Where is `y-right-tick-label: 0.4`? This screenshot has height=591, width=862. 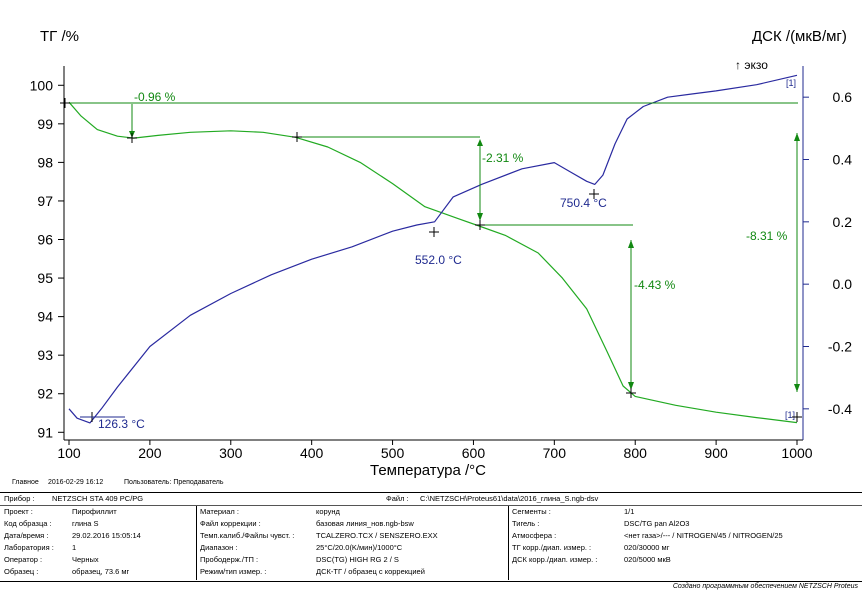 y-right-tick-label: 0.4 is located at coordinates (843, 160).